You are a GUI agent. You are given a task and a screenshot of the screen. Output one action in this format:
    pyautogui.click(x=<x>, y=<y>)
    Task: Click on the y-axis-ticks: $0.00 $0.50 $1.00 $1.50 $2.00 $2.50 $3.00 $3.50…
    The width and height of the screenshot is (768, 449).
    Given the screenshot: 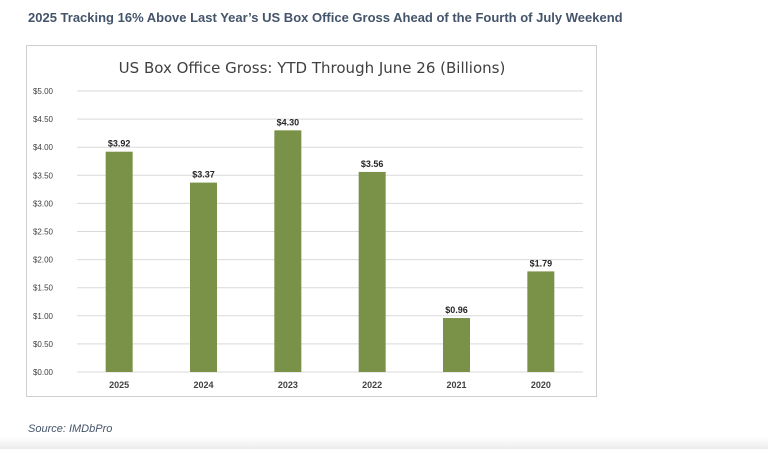 What is the action you would take?
    pyautogui.click(x=43, y=232)
    